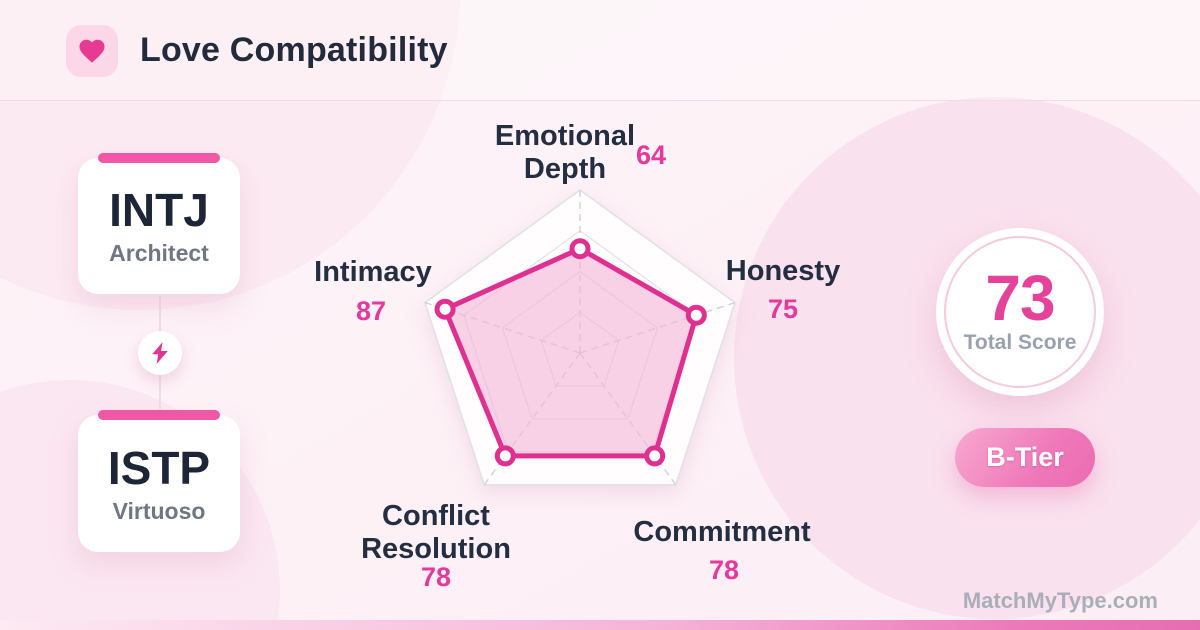 This screenshot has width=1200, height=630. What do you see at coordinates (1020, 343) in the screenshot?
I see `total-score-label: Total Score` at bounding box center [1020, 343].